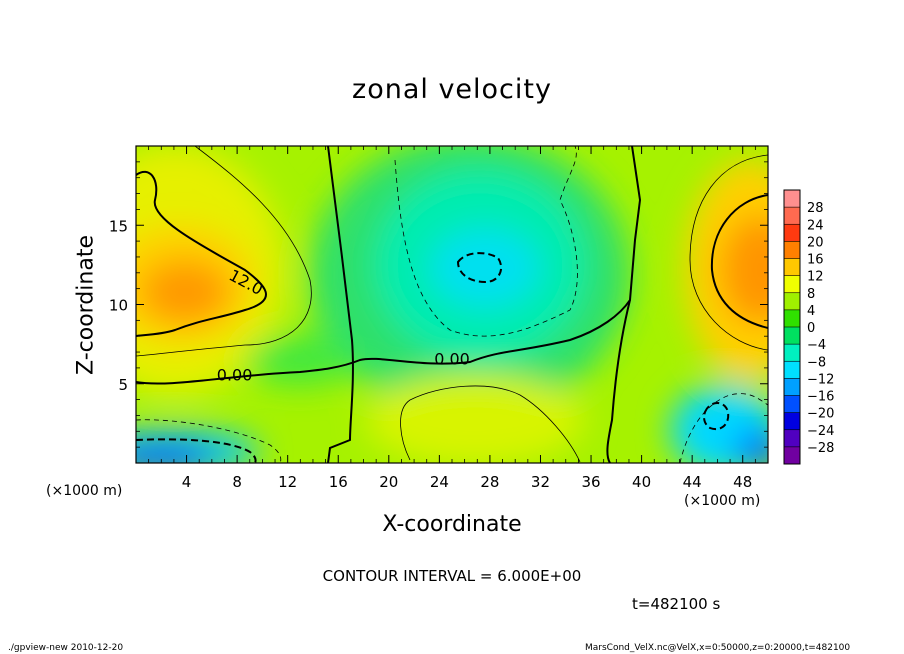  I want to click on colorbar-label: −28, so click(820, 448).